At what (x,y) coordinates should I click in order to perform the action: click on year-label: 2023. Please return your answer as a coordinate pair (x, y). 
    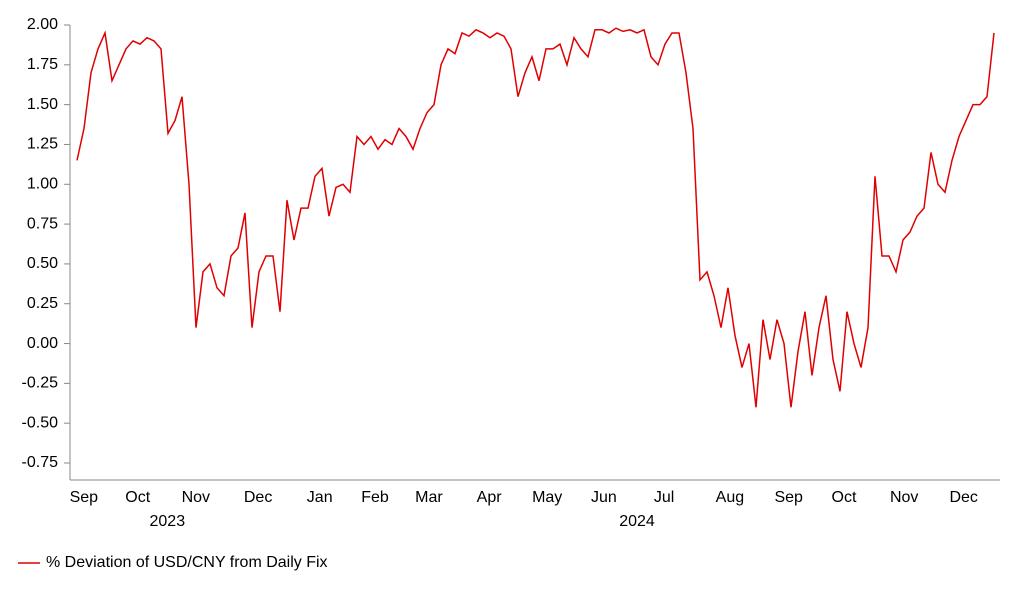
    Looking at the image, I should click on (168, 521).